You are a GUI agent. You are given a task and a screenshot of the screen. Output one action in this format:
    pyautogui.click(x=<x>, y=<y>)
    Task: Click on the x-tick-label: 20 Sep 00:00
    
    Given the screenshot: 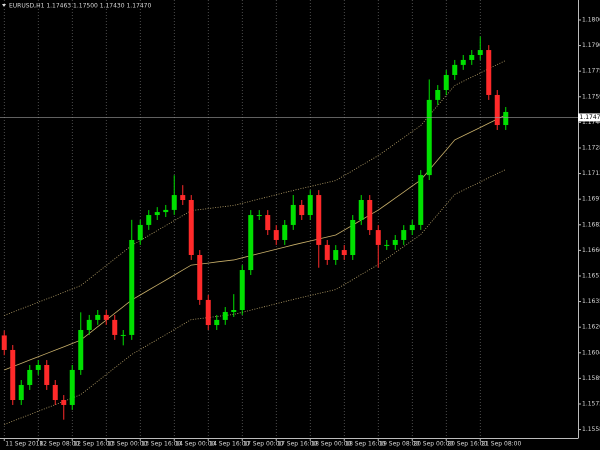 What is the action you would take?
    pyautogui.click(x=433, y=444)
    